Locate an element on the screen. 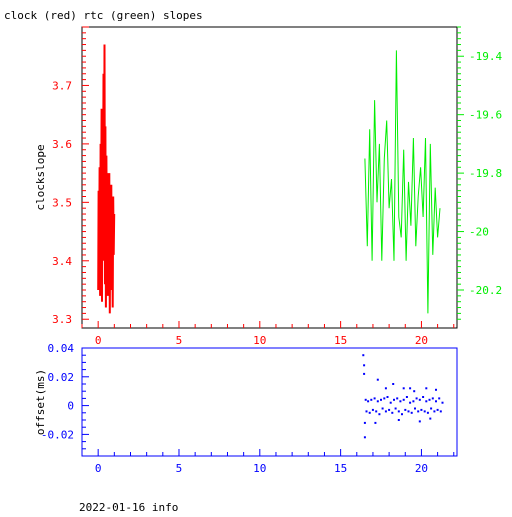  y-axis-title: offset(ms) is located at coordinates (40, 402).